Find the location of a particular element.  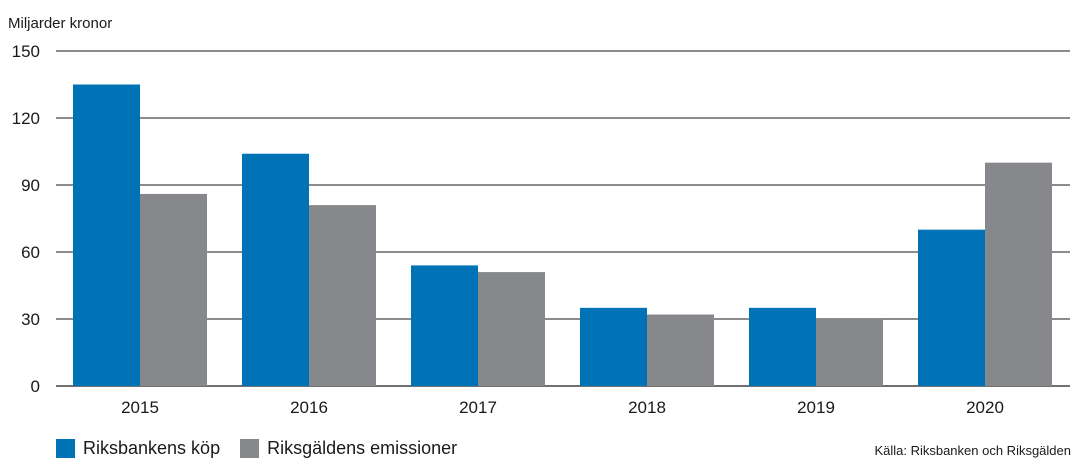

x-tick-label: 2020 is located at coordinates (985, 407).